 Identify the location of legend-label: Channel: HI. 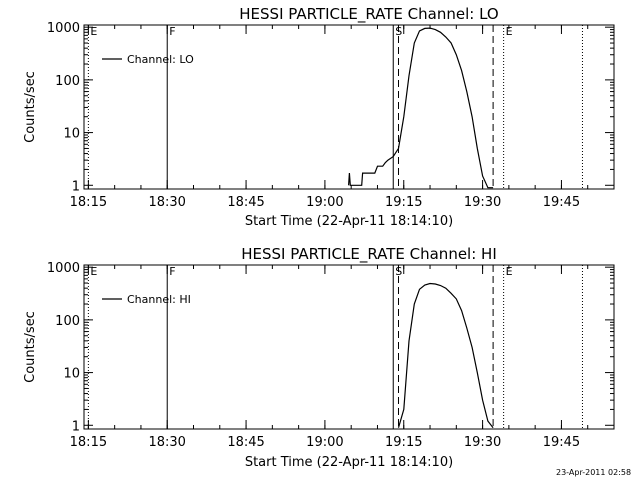
(159, 299).